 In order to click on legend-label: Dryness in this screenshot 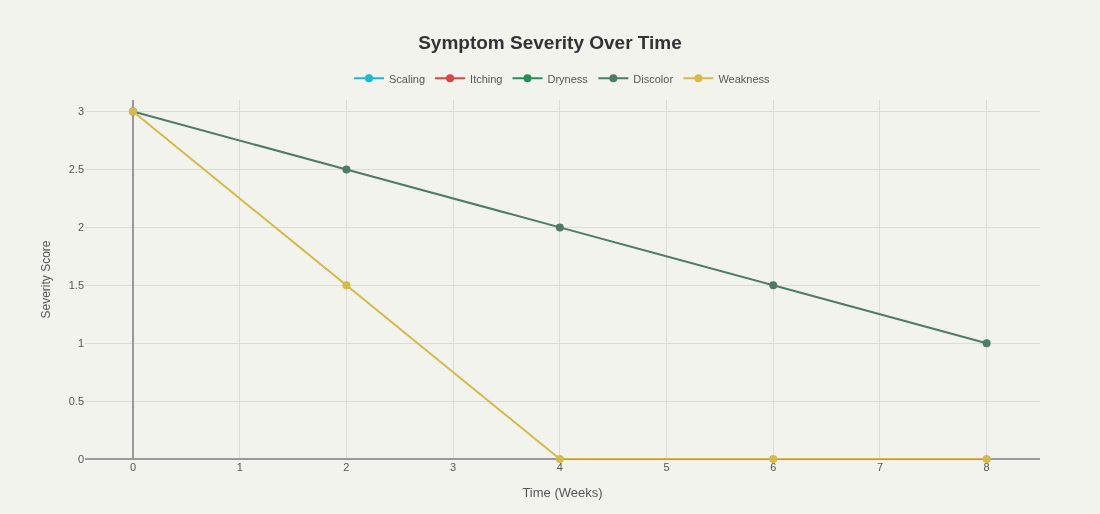, I will do `click(568, 78)`.